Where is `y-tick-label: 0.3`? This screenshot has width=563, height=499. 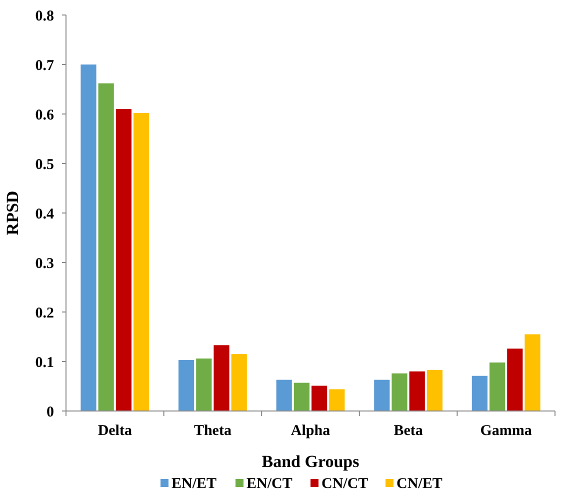
y-tick-label: 0.3 is located at coordinates (44, 264).